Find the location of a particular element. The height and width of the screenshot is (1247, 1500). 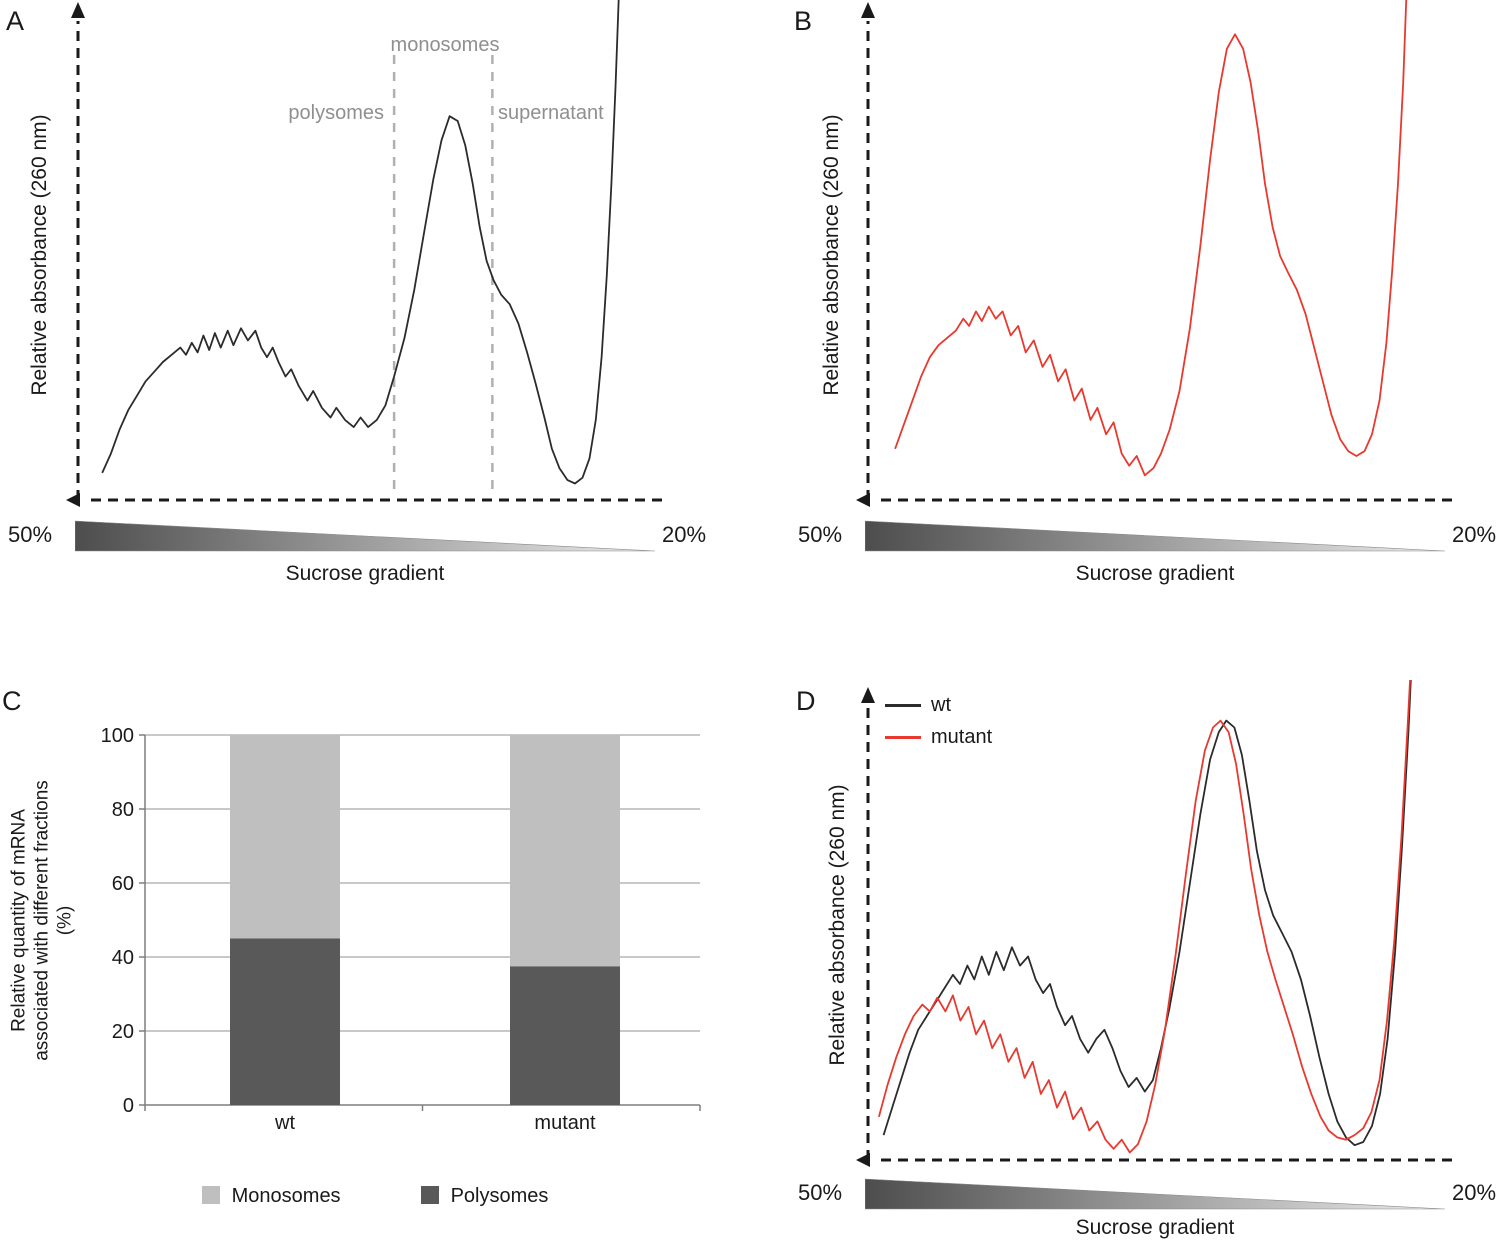

legend-item-polysomes: Polysomes is located at coordinates (484, 1196).